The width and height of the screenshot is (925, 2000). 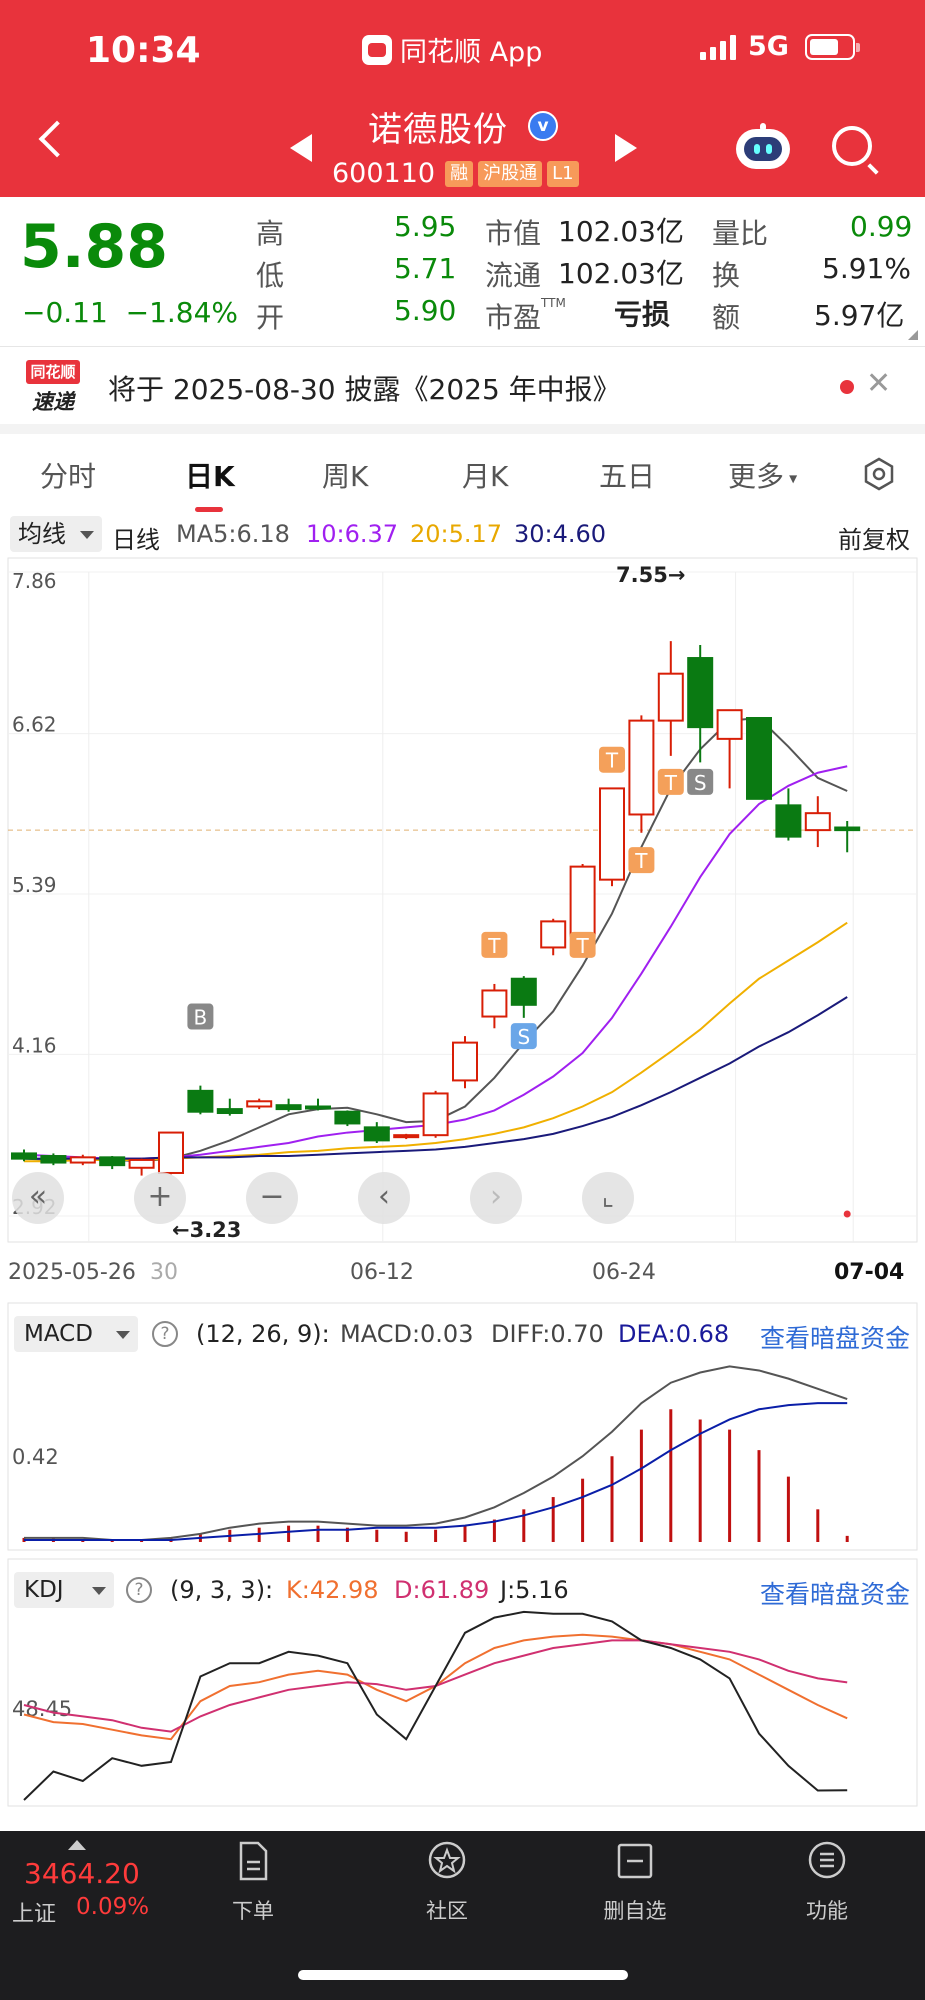 I want to click on status-right: 5G, so click(x=780, y=46).